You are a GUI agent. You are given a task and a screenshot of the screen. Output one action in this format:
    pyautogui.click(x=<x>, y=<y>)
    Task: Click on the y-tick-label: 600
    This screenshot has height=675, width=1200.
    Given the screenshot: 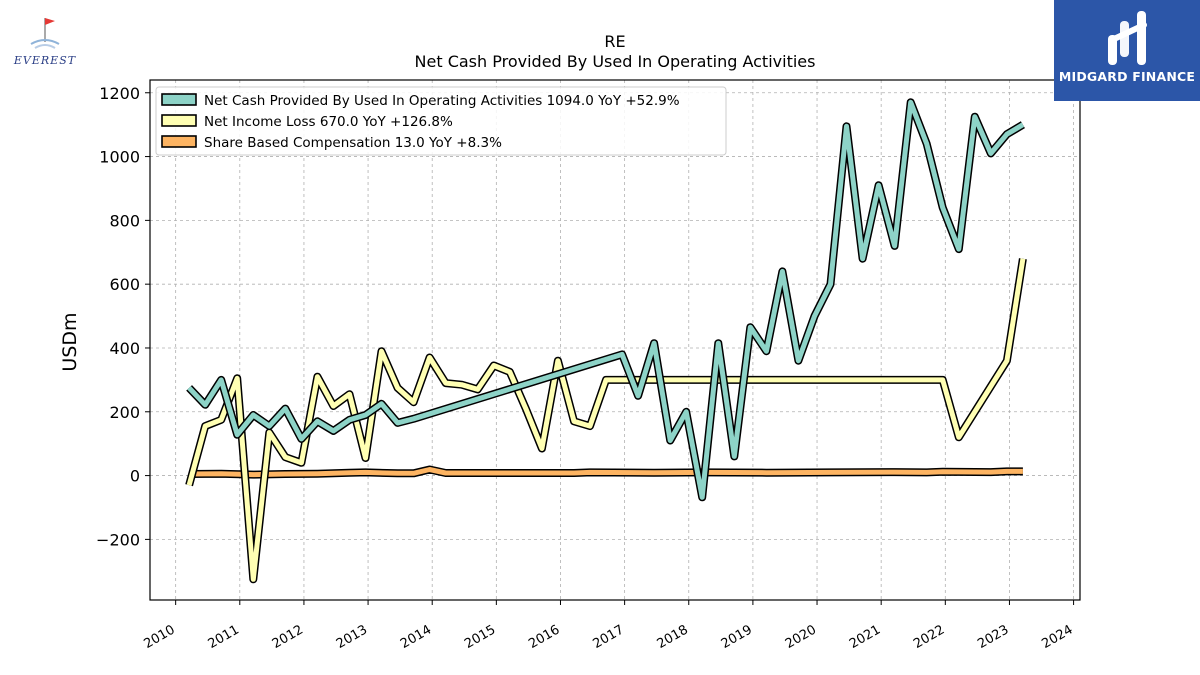 What is the action you would take?
    pyautogui.click(x=124, y=284)
    